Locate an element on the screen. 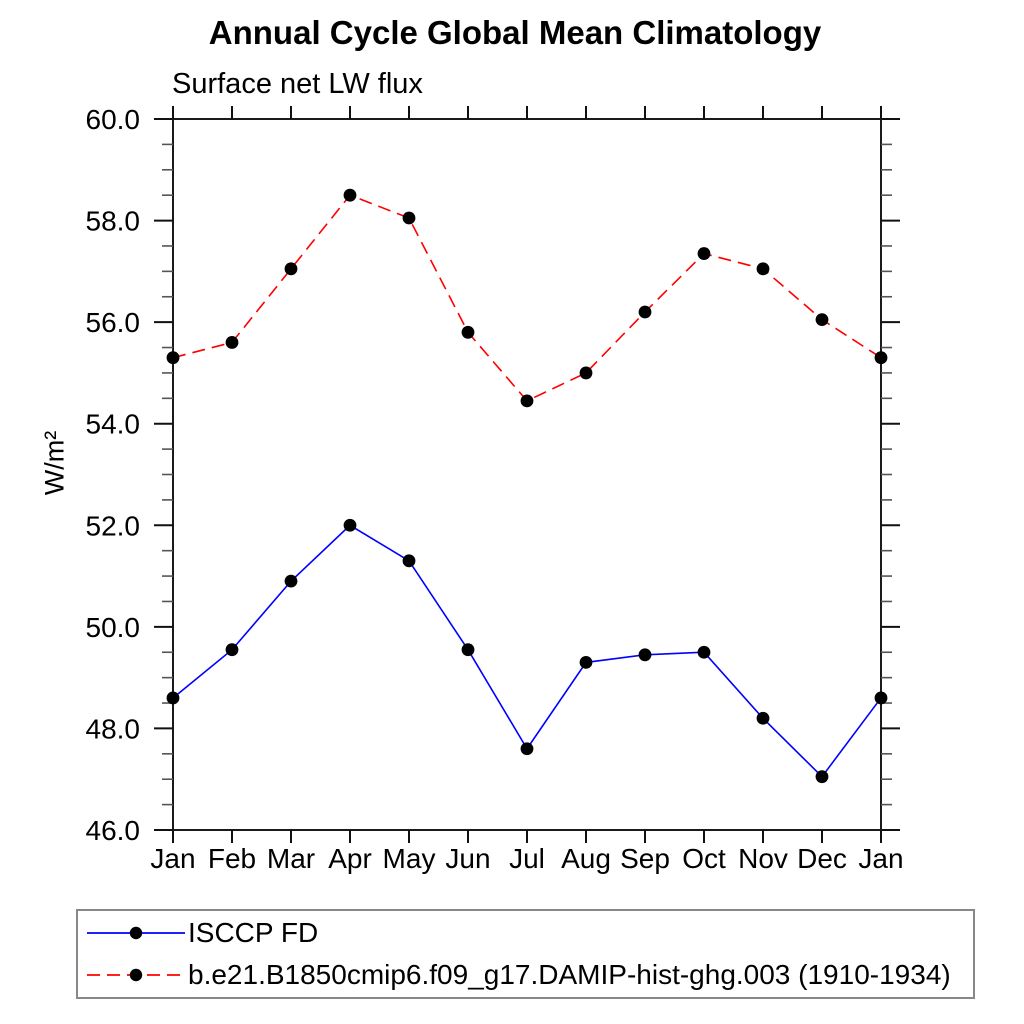 This screenshot has width=1024, height=1024. y-tick-label: 50.0 is located at coordinates (113, 627).